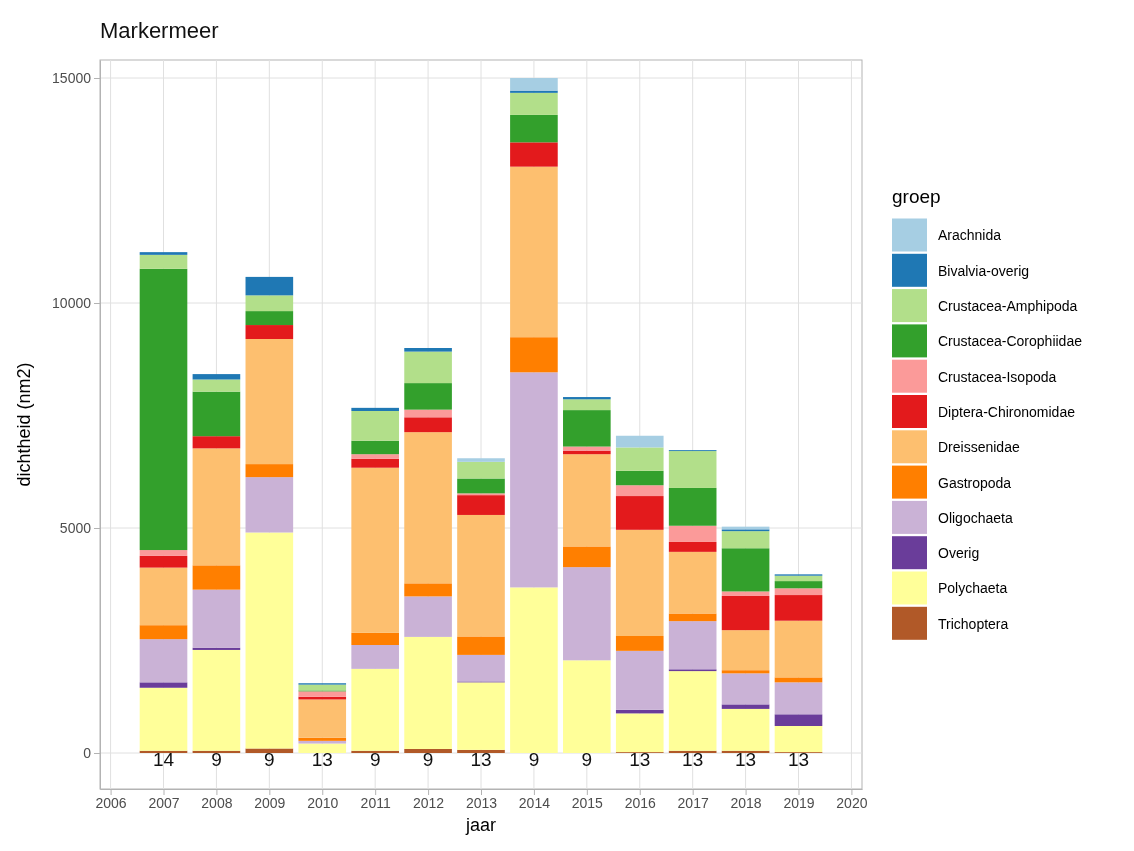 The width and height of the screenshot is (1134, 851). What do you see at coordinates (1008, 306) in the screenshot?
I see `legend-label: Crustacea-Amphipoda` at bounding box center [1008, 306].